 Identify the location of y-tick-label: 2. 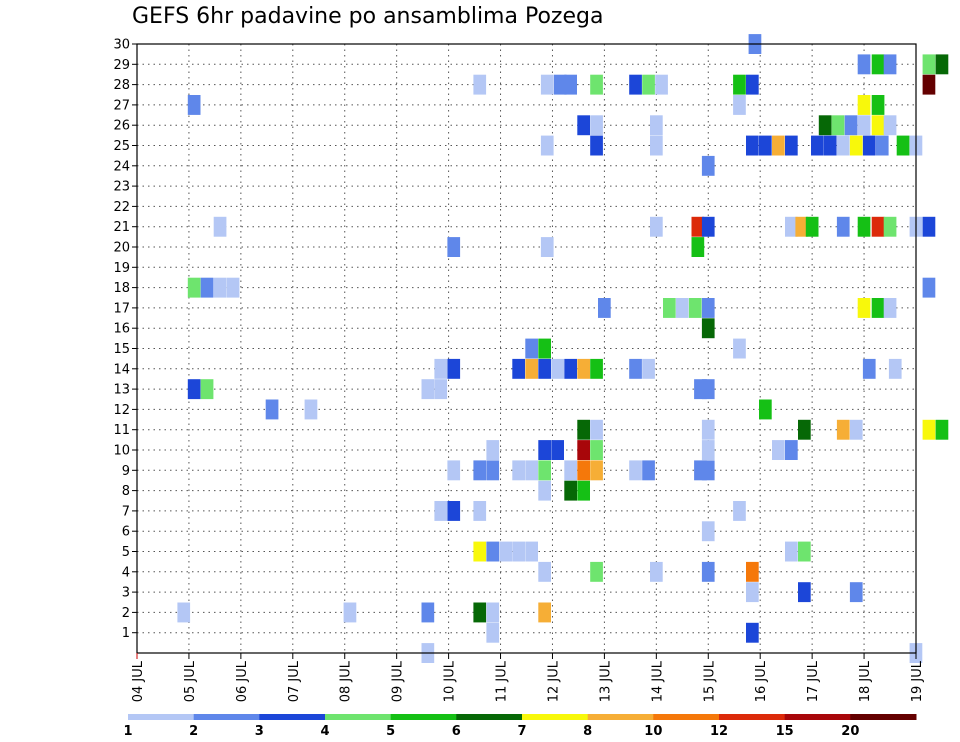
(126, 613).